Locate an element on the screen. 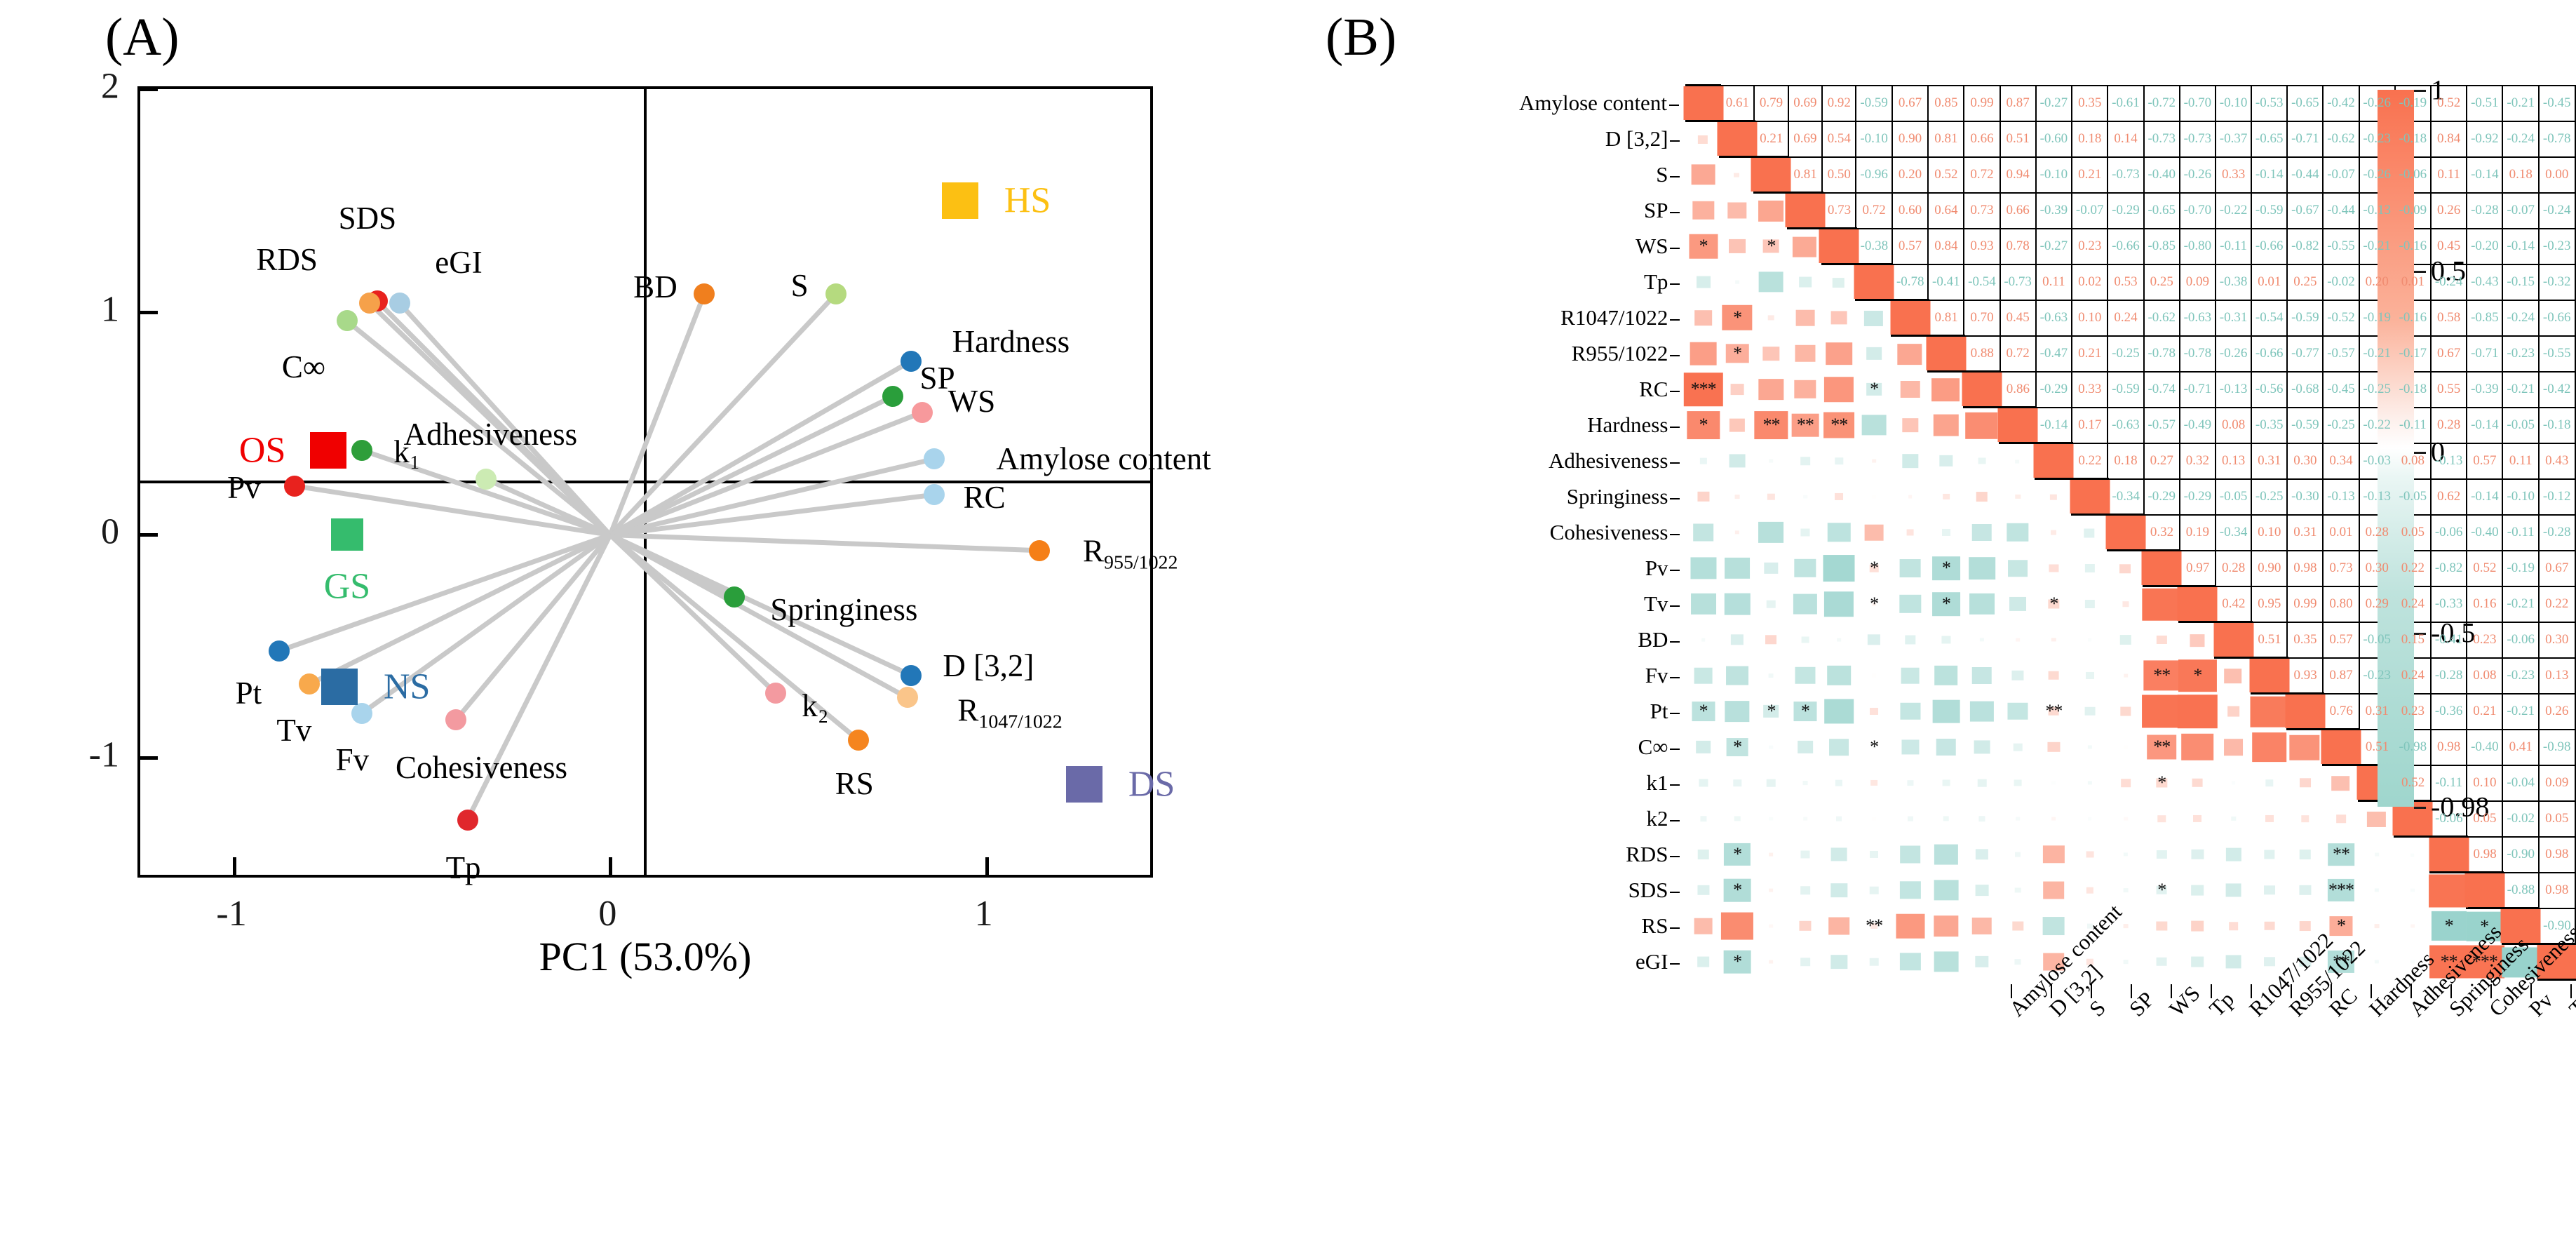 Image resolution: width=2576 pixels, height=1248 pixels. correlation-cell: 0.42 is located at coordinates (2233, 604).